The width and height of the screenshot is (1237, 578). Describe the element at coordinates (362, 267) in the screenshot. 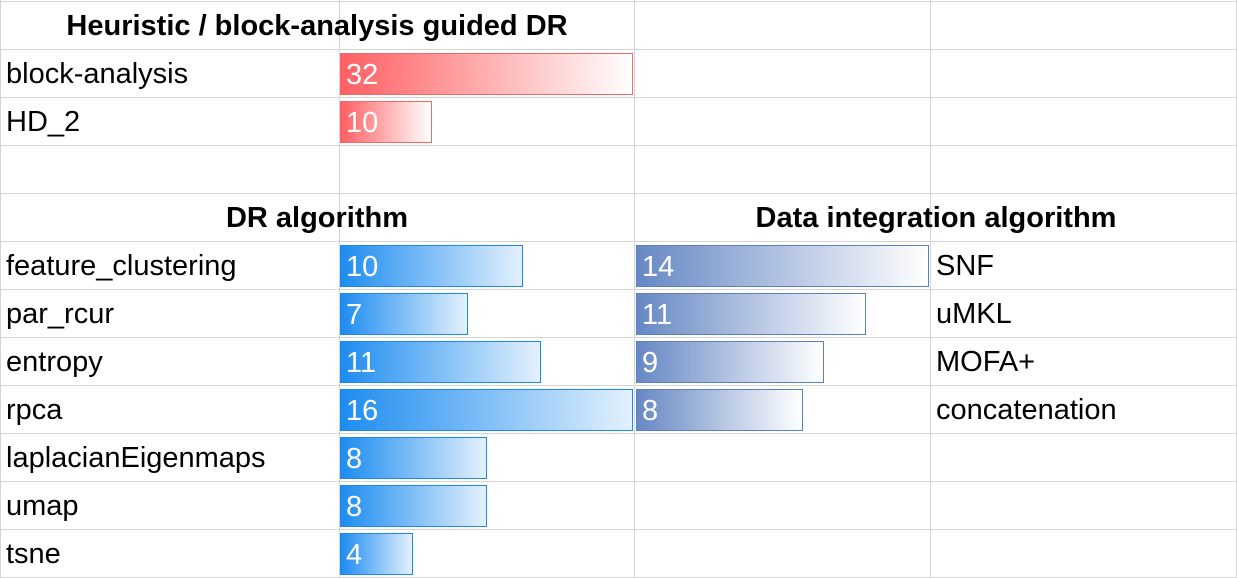

I see `dr-algorithm-bar-value: 10` at that location.